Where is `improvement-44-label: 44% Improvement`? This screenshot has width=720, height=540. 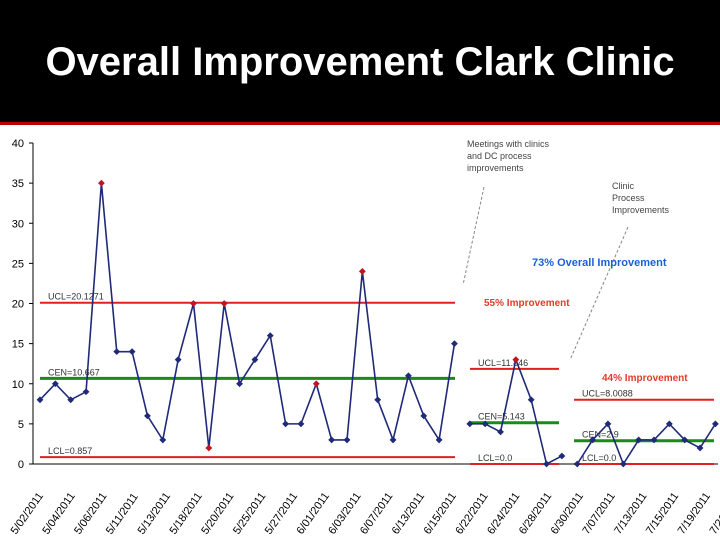 improvement-44-label: 44% Improvement is located at coordinates (645, 378).